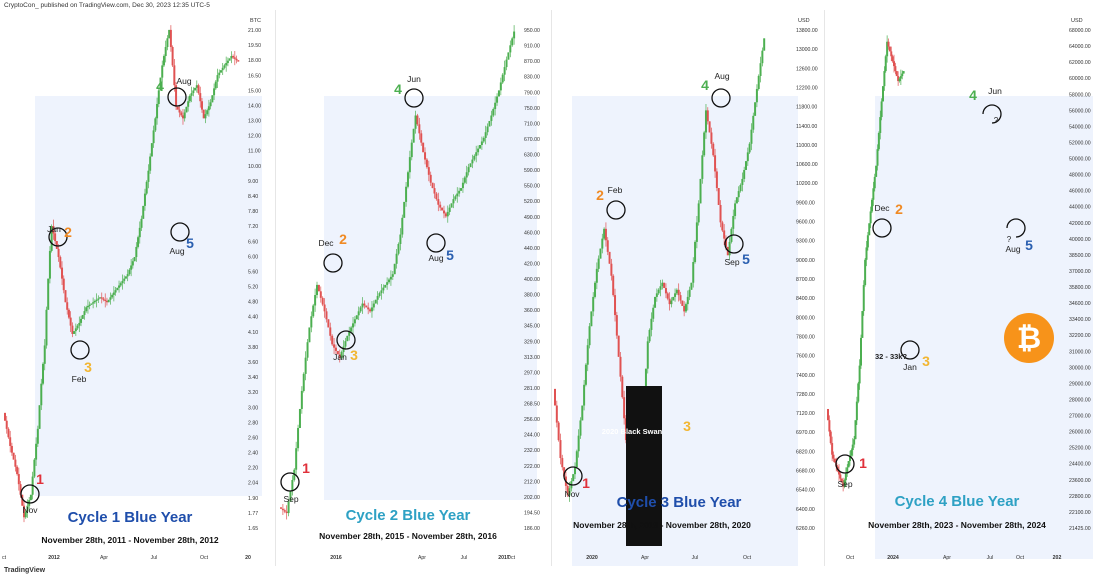 The image size is (1100, 578). Describe the element at coordinates (532, 373) in the screenshot. I see `price-tick: 297.00` at that location.